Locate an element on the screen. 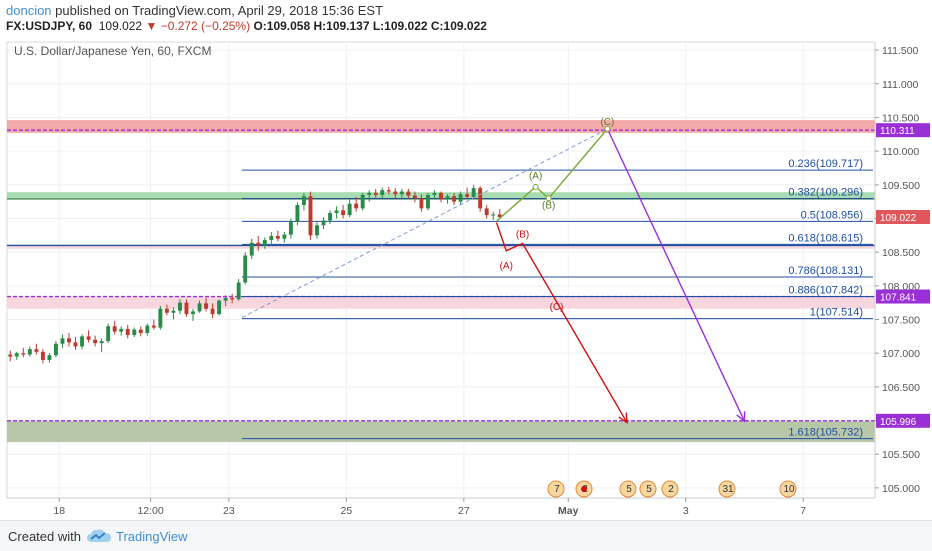 The width and height of the screenshot is (932, 551). fib-label: 0.236(109.717) is located at coordinates (825, 164).